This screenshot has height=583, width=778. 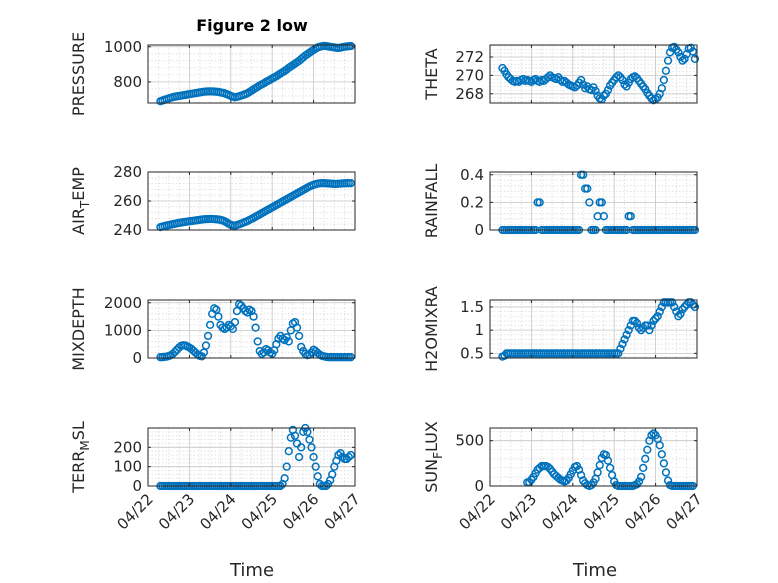 I want to click on subplot-5: 0 1000 2000 MIXDEPTH, so click(x=212, y=329).